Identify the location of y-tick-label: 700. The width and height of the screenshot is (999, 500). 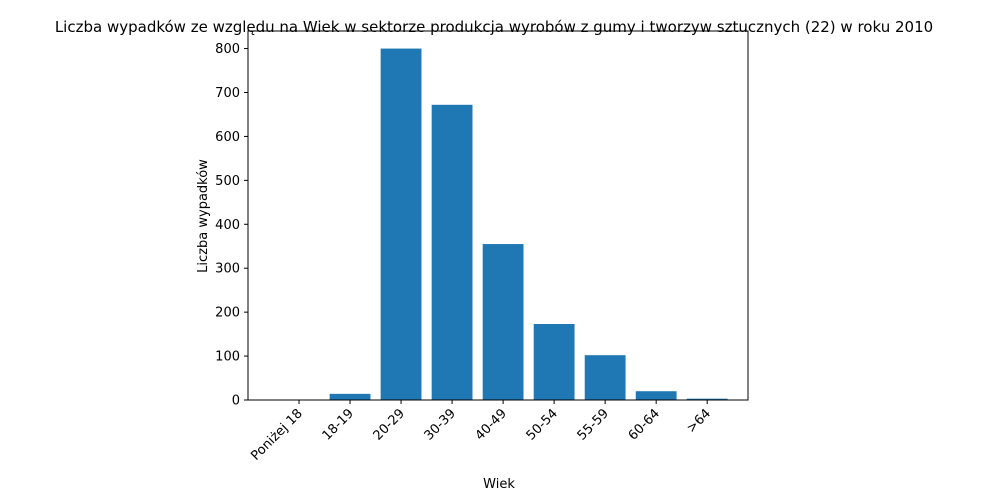
(227, 93).